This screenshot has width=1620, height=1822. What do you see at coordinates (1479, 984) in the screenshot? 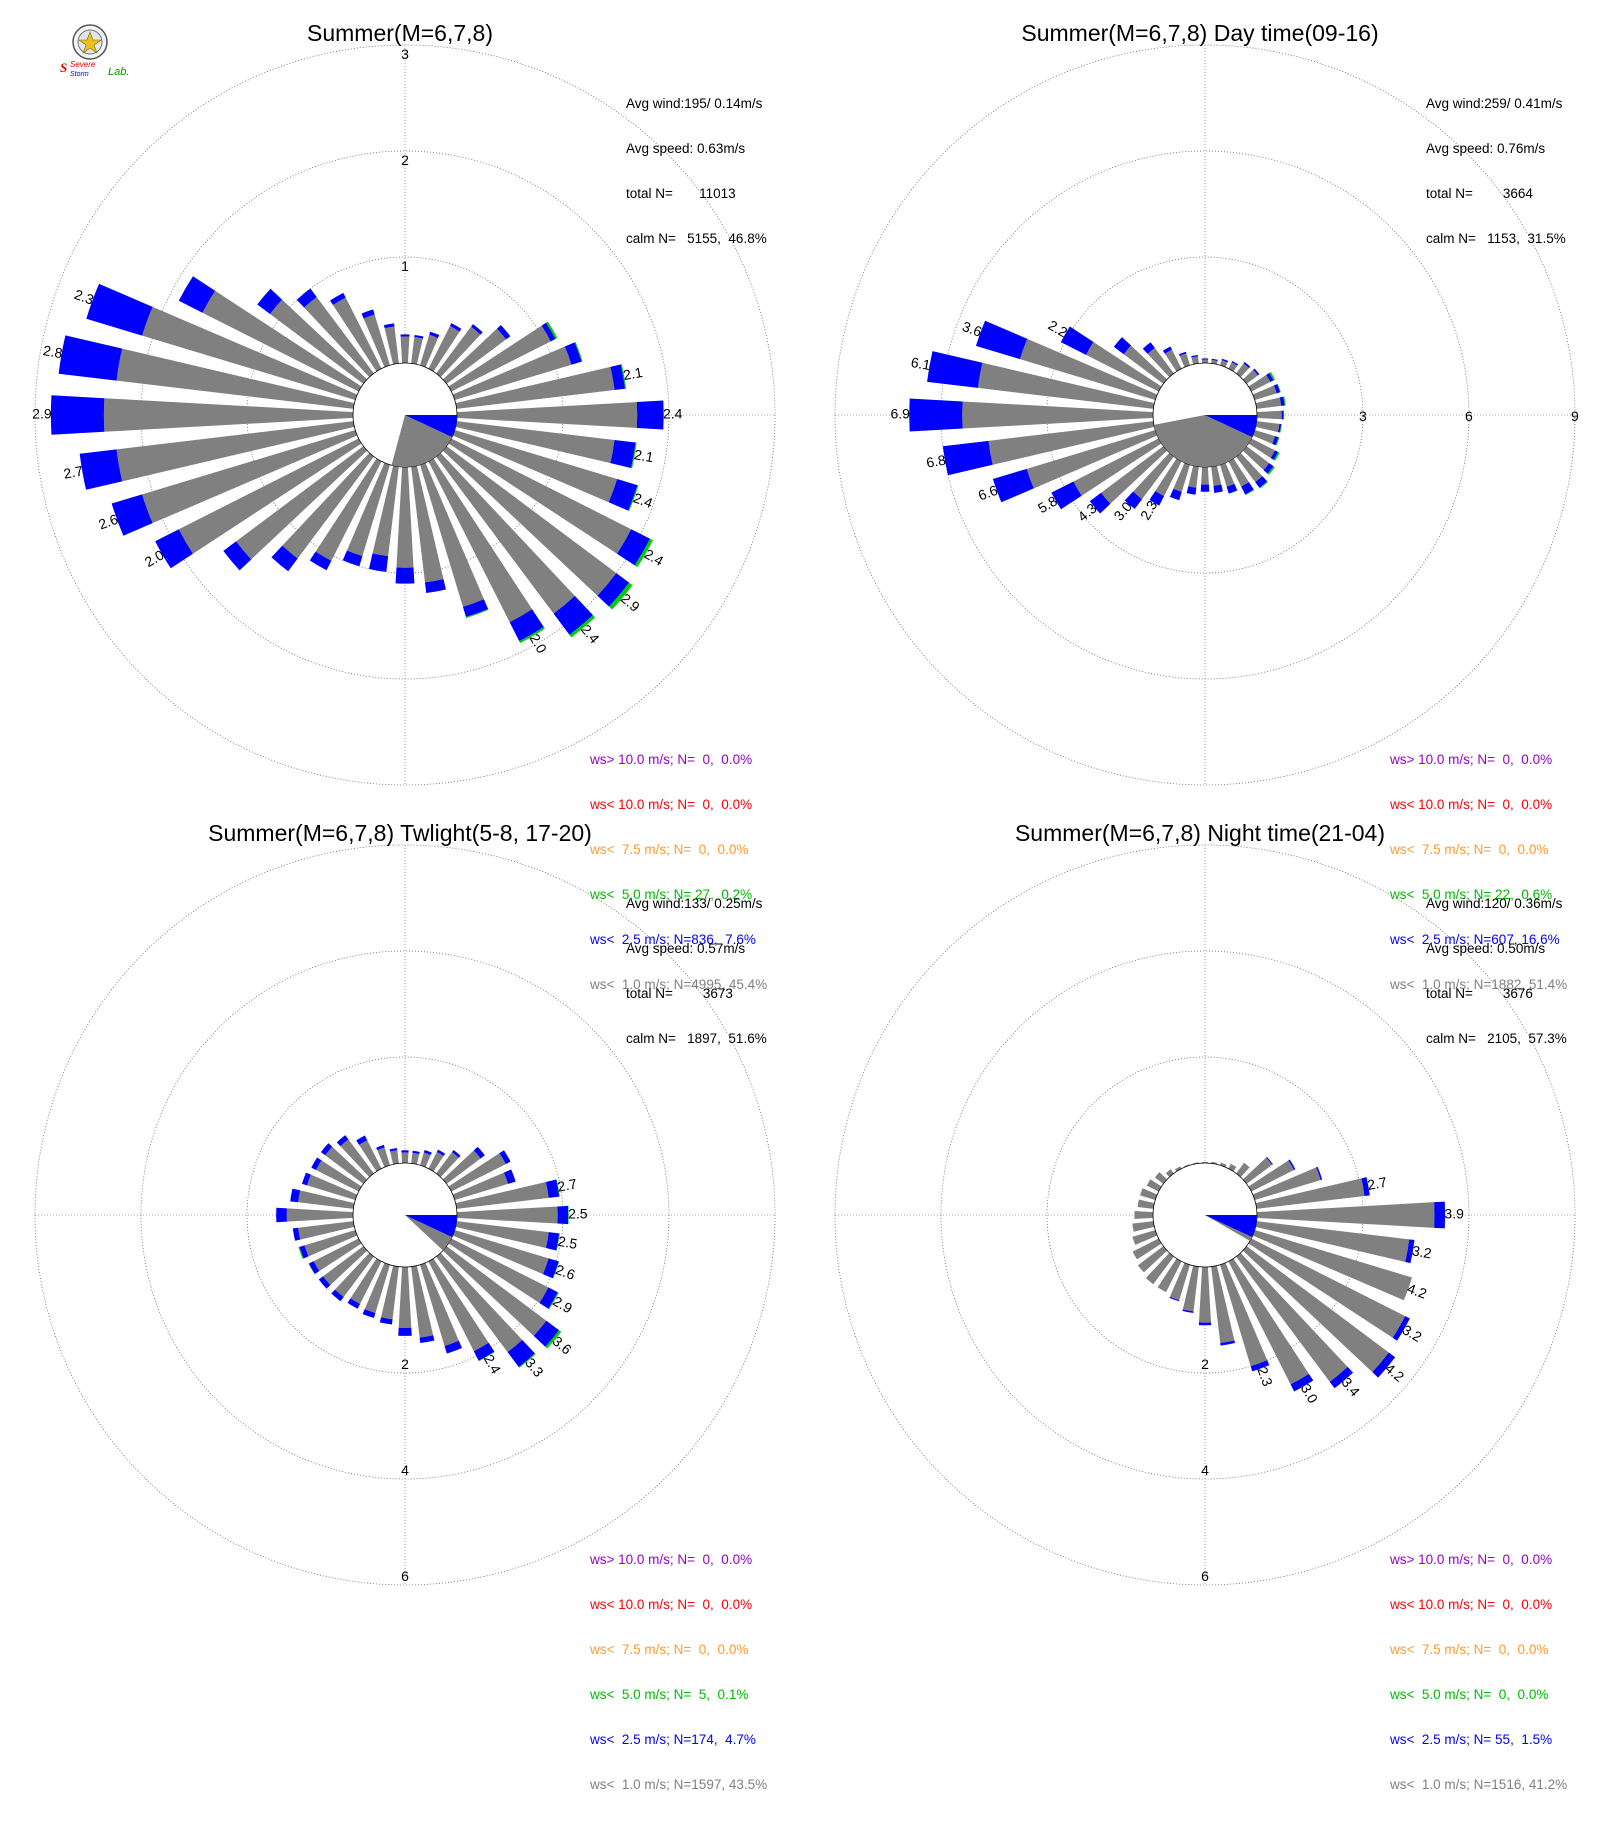
I see `legend-row: ws< 1.0 m/s; N=1882, 51.4%` at bounding box center [1479, 984].